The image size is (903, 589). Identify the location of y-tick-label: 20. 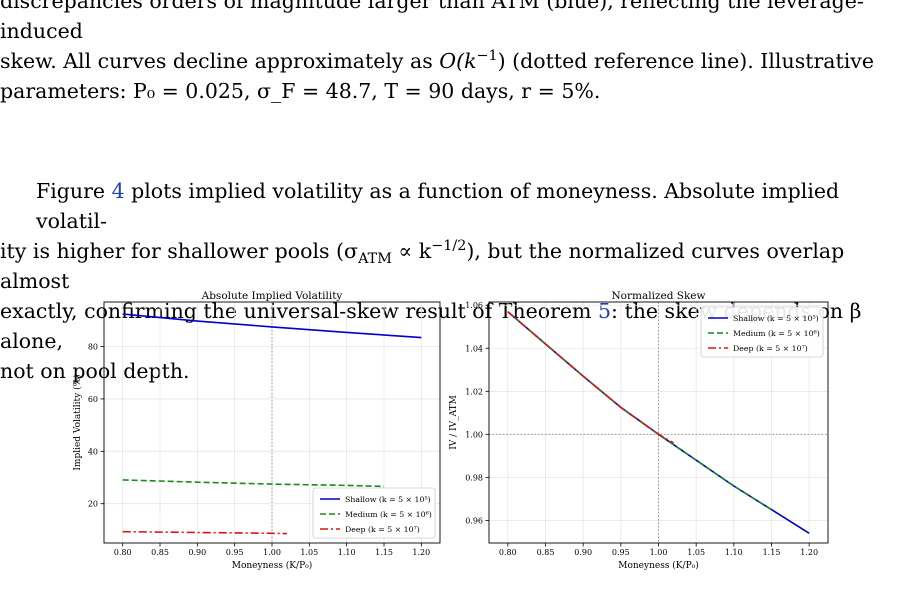
(93, 504).